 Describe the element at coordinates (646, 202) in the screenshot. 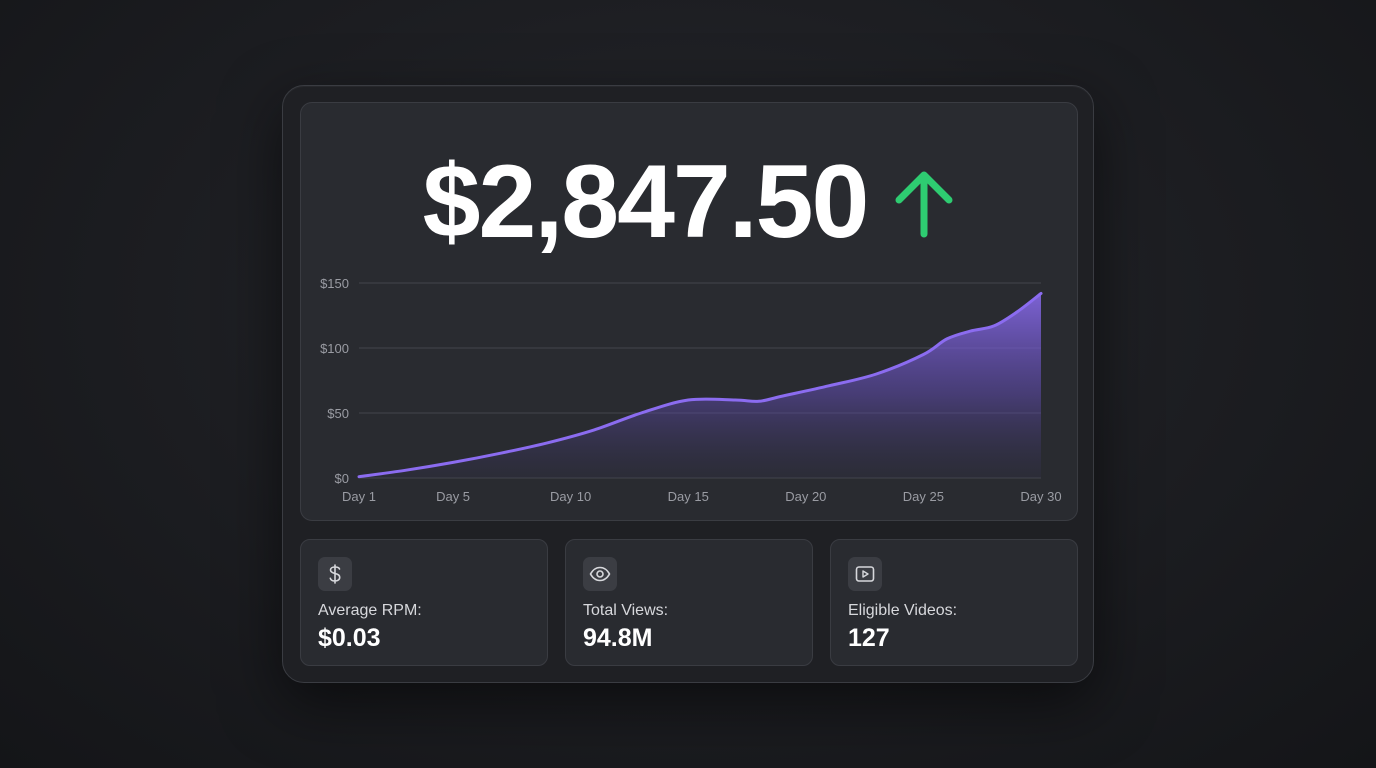

I see `total-earnings-amount: $2,847.50` at that location.